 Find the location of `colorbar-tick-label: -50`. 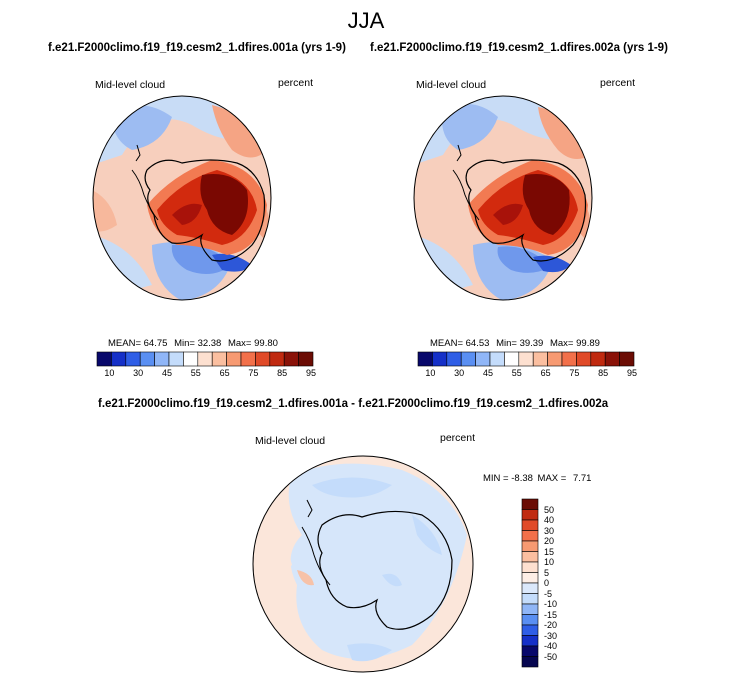

colorbar-tick-label: -50 is located at coordinates (551, 656).